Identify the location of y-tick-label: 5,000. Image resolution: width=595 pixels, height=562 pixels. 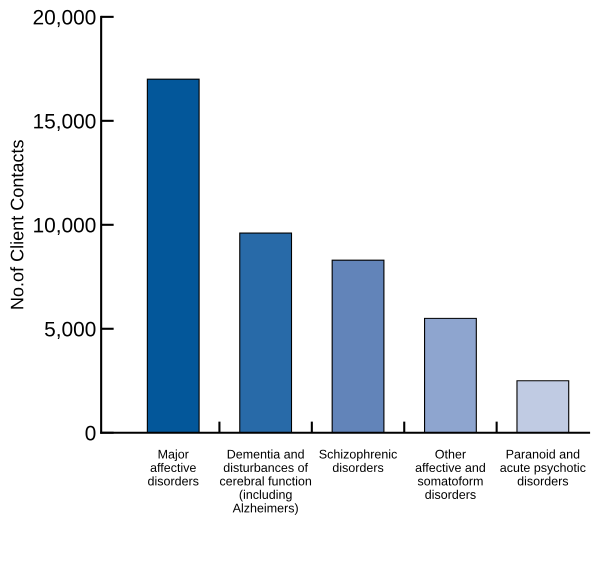
(70, 330).